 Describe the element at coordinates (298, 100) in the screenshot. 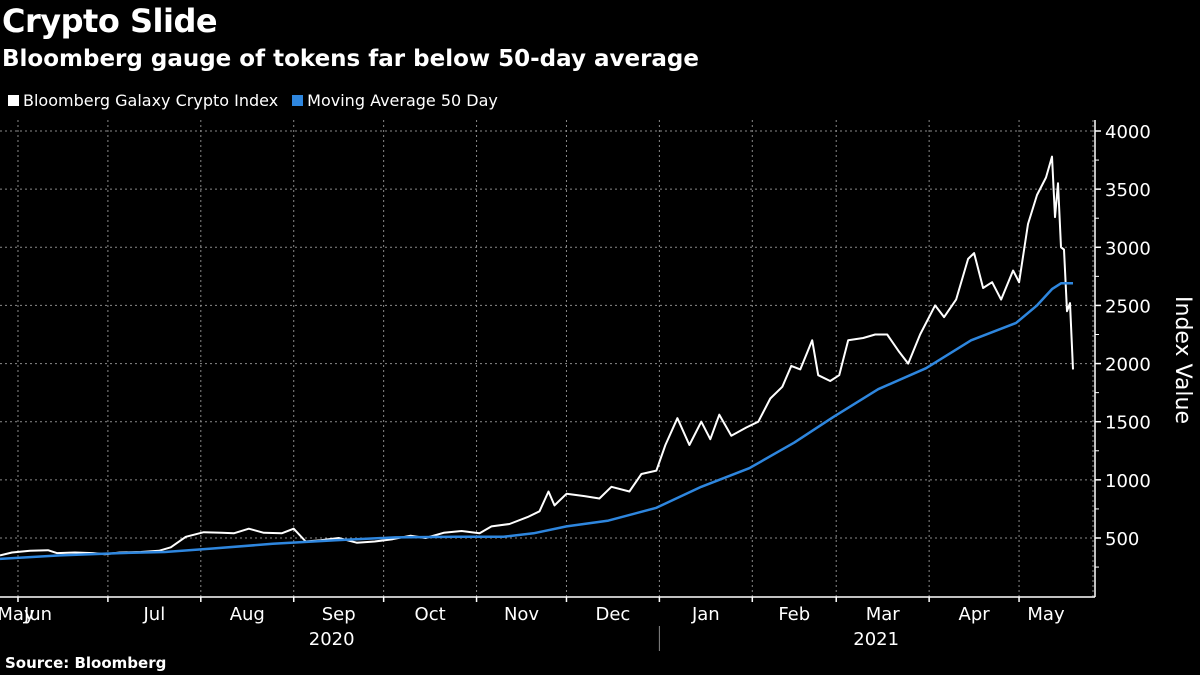

I see `legend-swatch-moving-average` at that location.